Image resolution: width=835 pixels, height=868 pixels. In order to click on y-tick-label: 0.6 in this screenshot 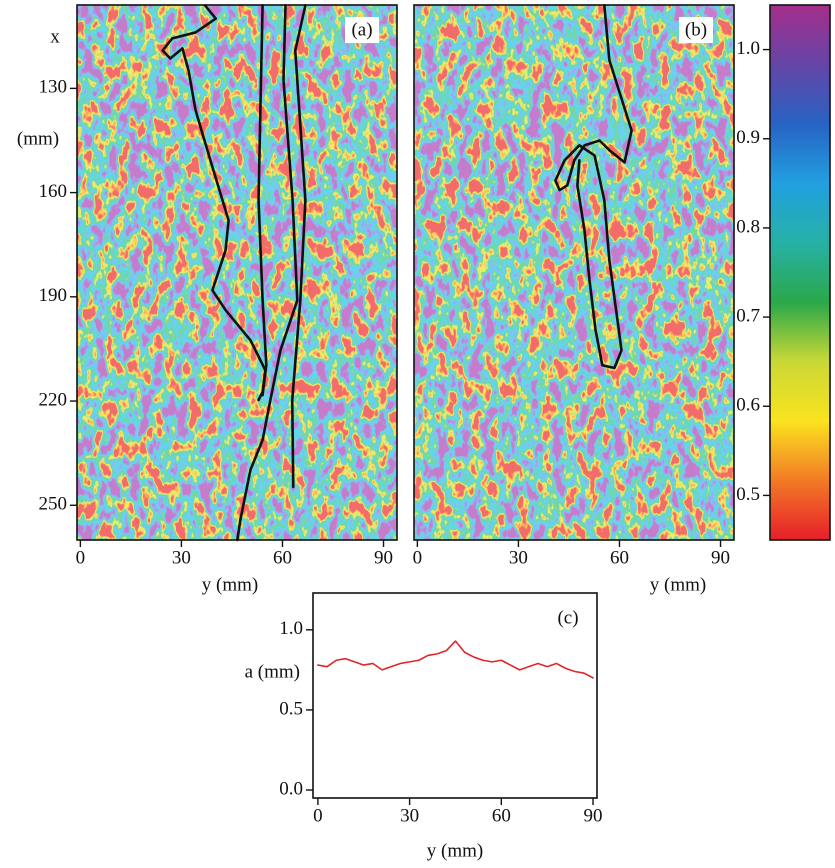, I will do `click(748, 405)`.